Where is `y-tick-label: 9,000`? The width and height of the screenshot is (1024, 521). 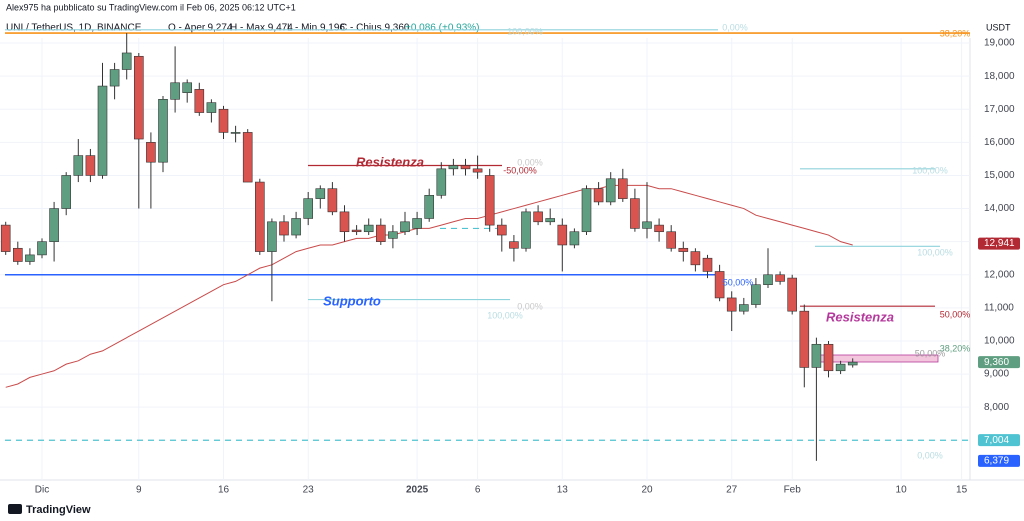
y-tick-label: 9,000 is located at coordinates (996, 374).